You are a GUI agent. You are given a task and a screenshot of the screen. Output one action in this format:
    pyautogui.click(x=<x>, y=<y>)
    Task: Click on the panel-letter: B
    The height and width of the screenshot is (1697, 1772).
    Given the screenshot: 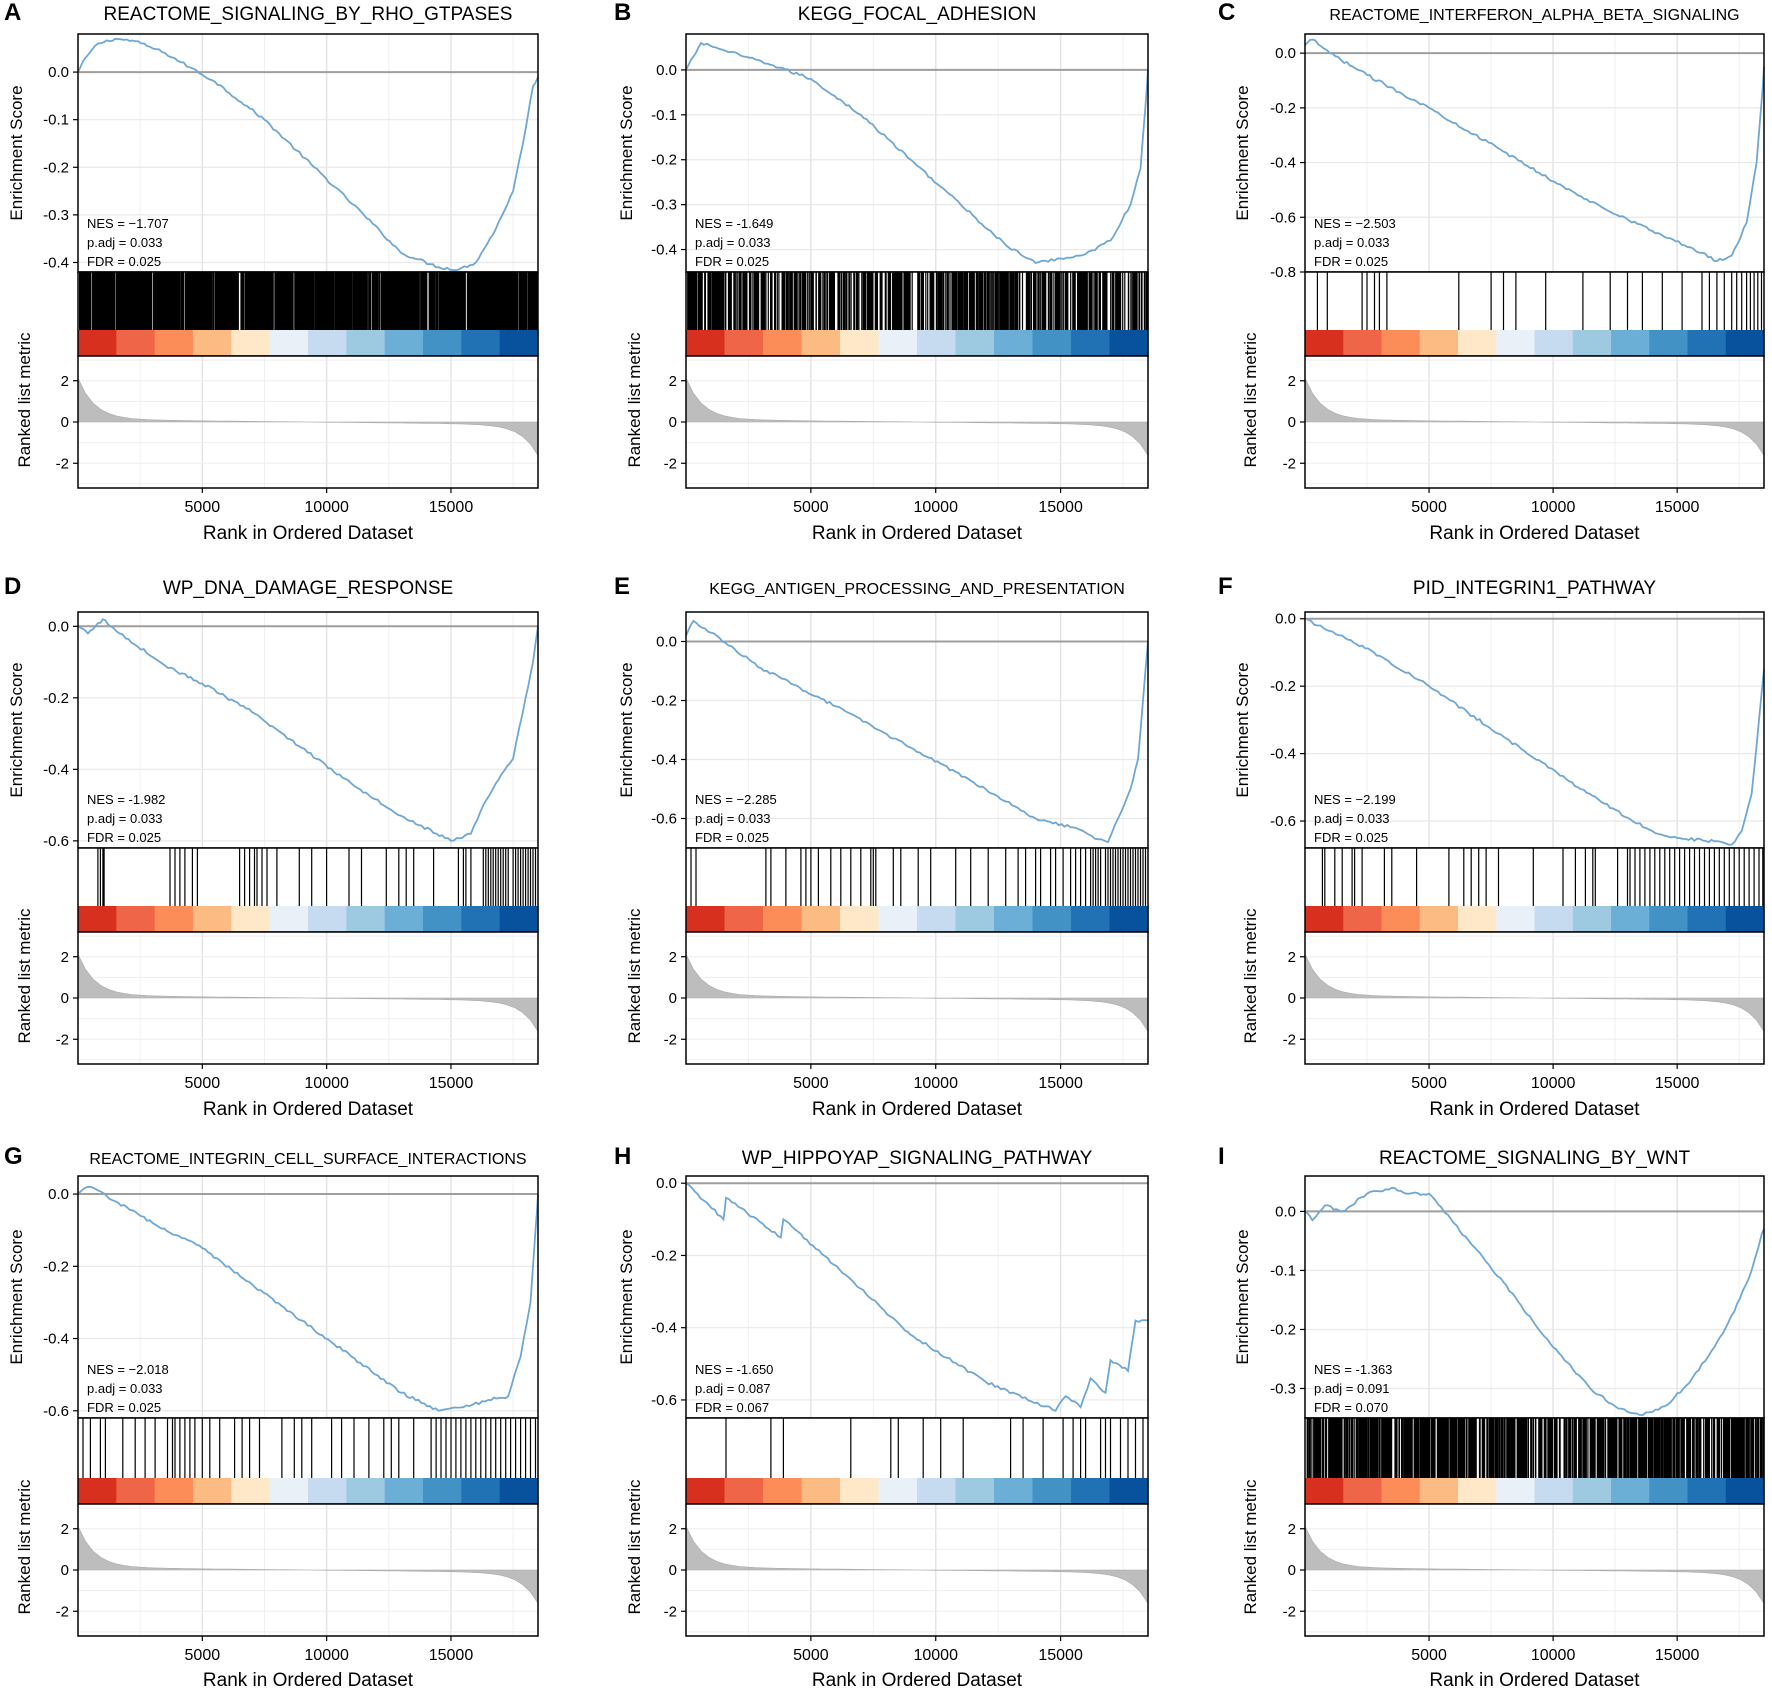 What is the action you would take?
    pyautogui.click(x=622, y=13)
    